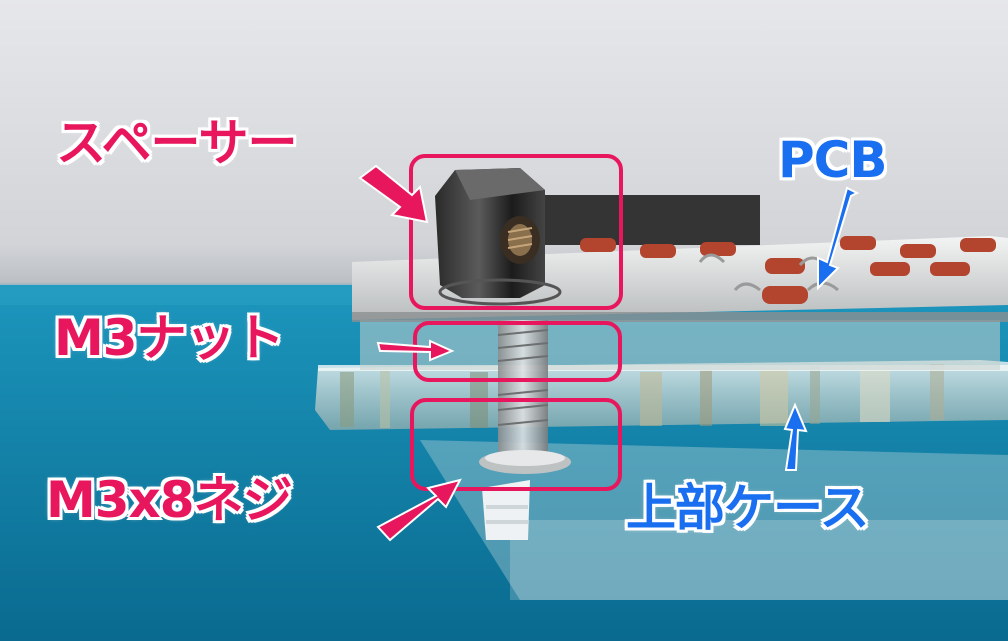 This screenshot has height=641, width=1008. I want to click on nut-arrow-icon, so click(415, 350).